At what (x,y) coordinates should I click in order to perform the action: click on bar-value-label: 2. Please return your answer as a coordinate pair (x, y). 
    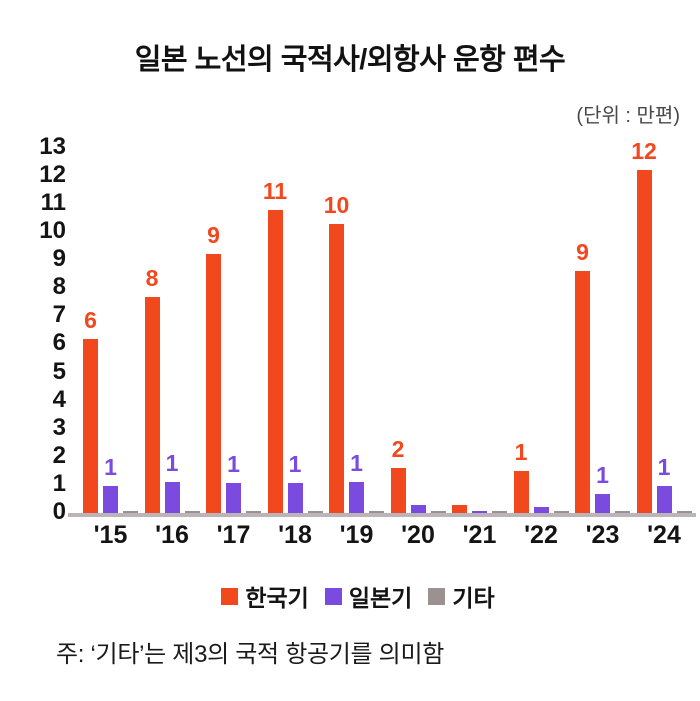
    Looking at the image, I should click on (398, 449).